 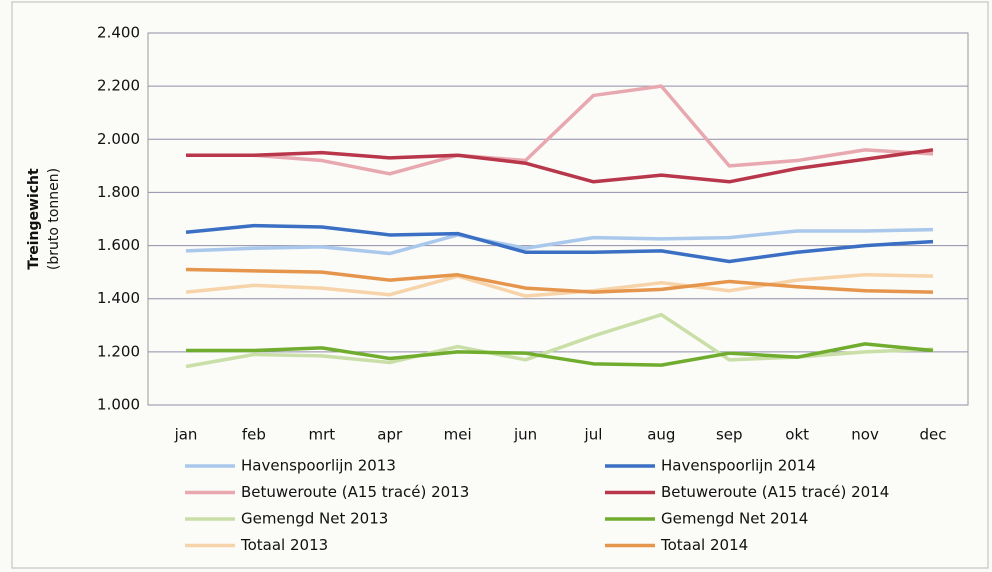 What do you see at coordinates (458, 435) in the screenshot?
I see `x-tick-label: mei` at bounding box center [458, 435].